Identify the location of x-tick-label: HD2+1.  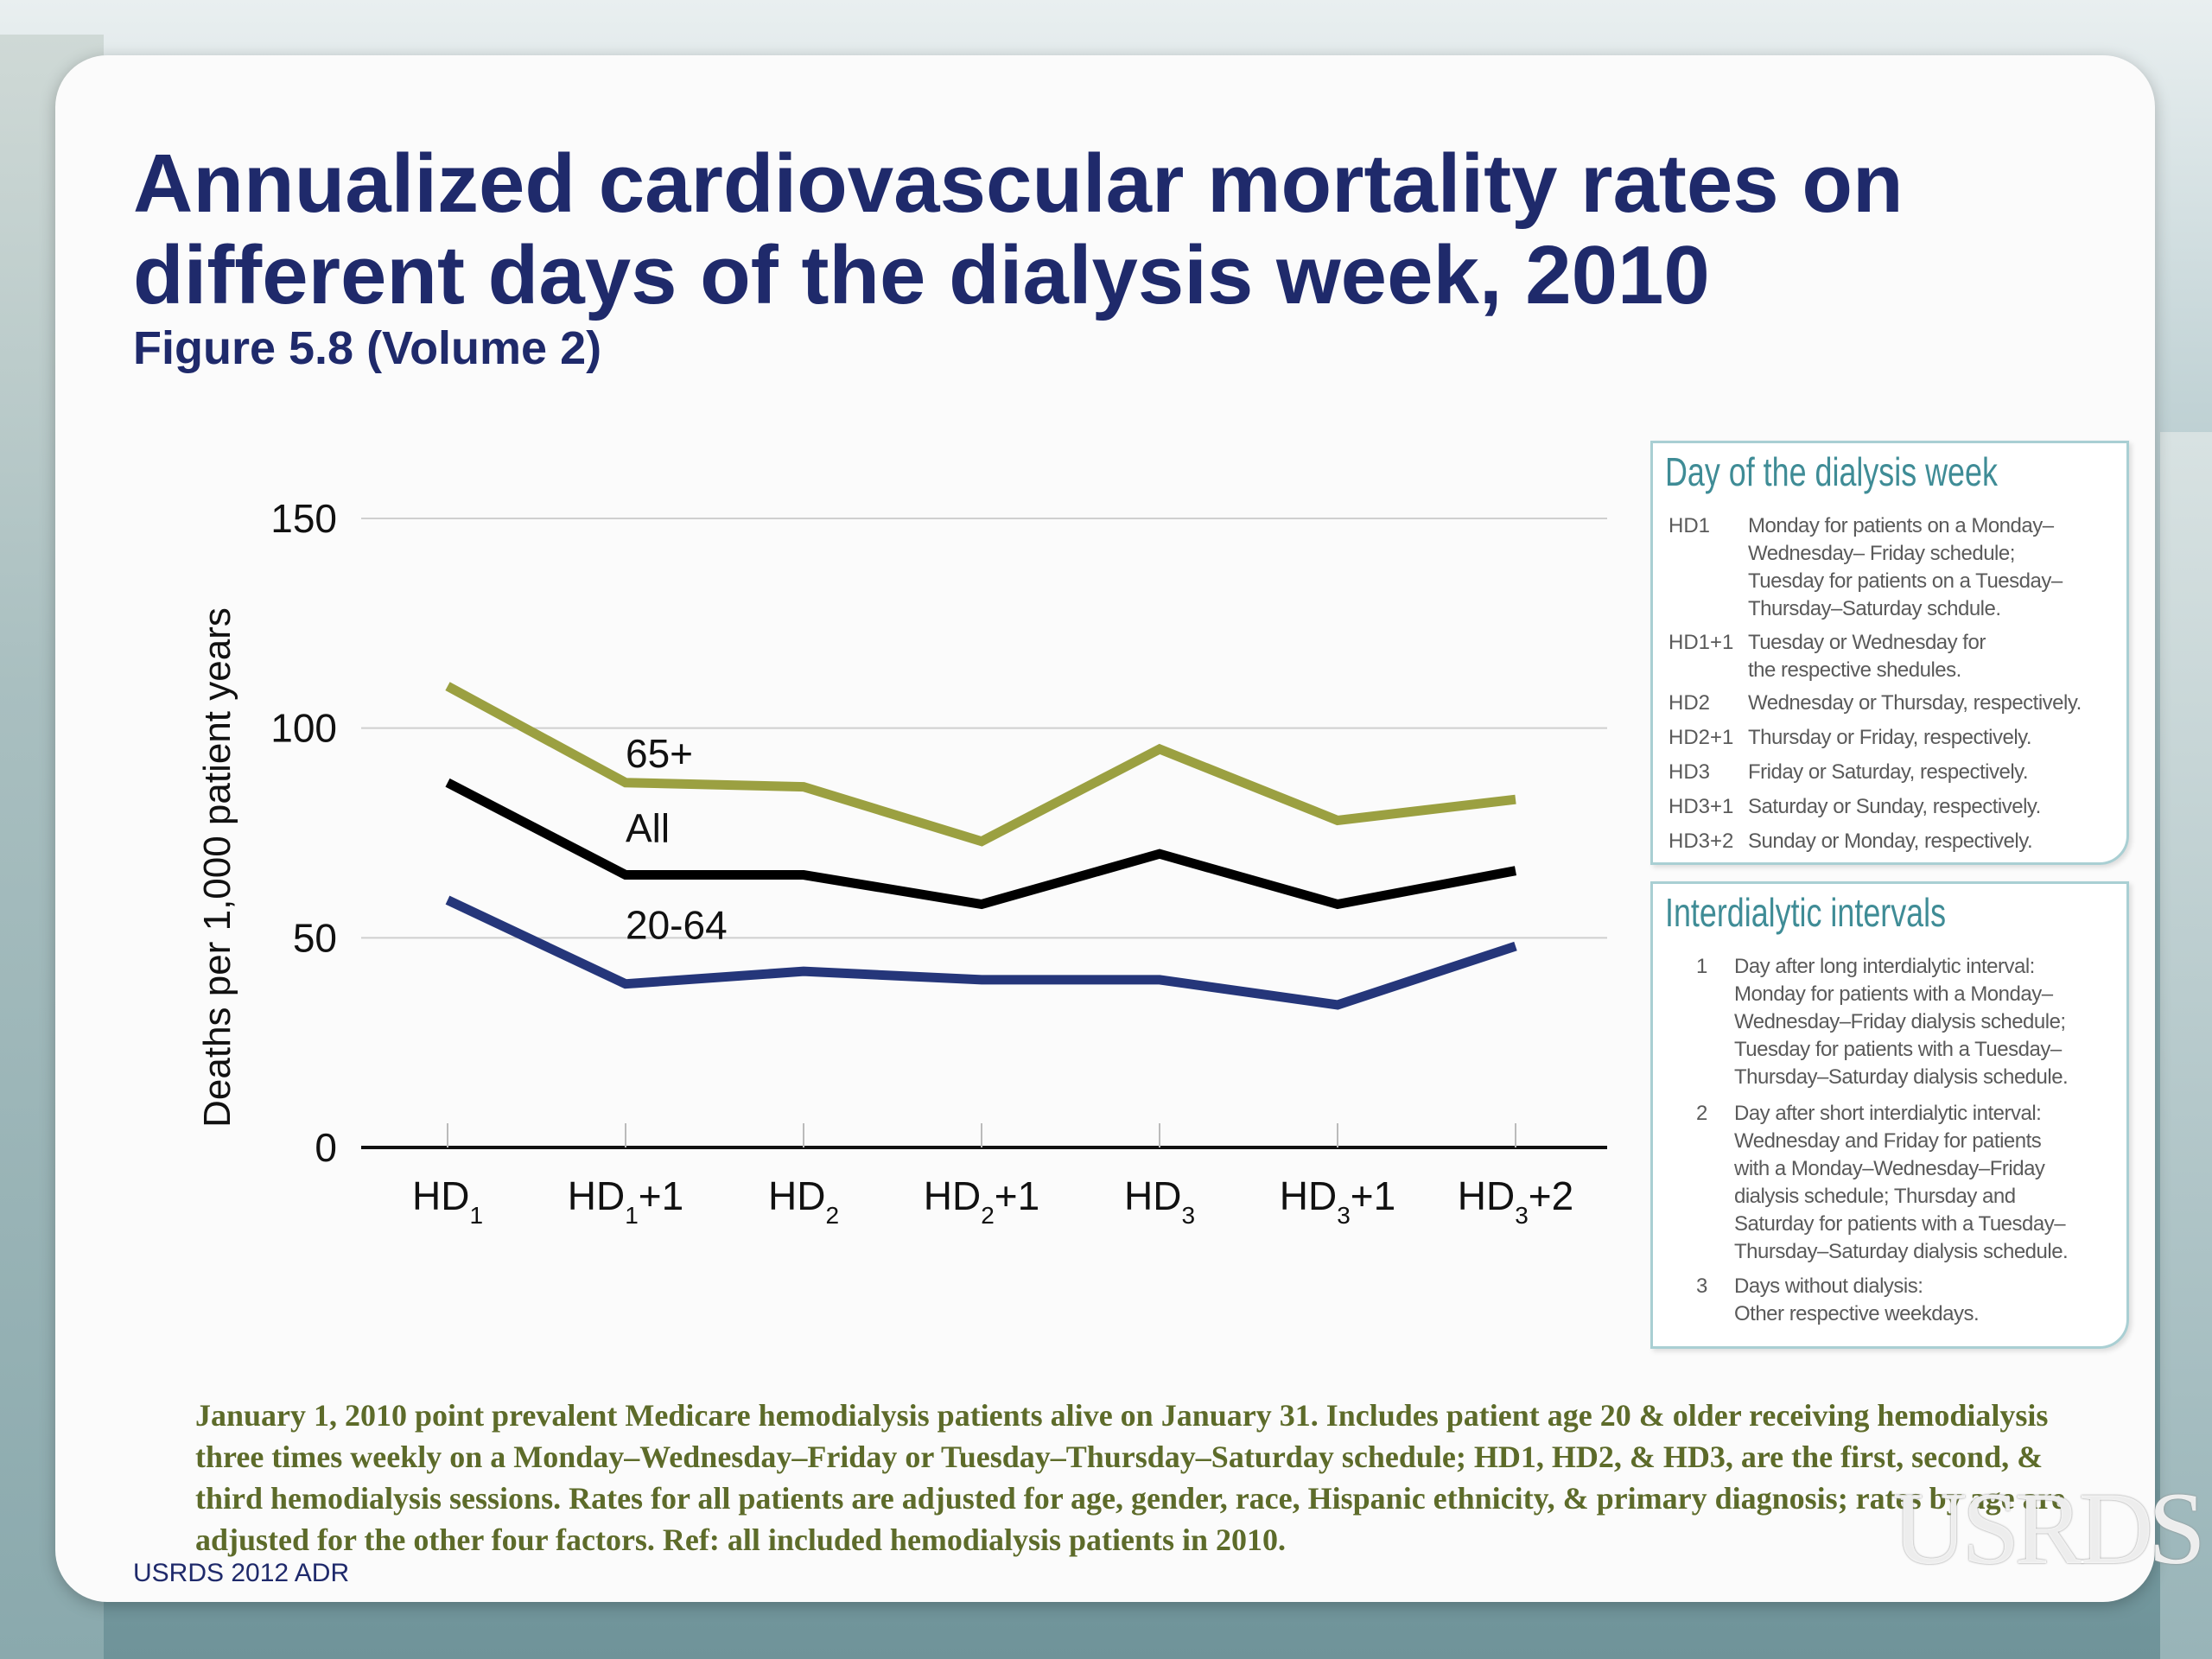
(982, 1201).